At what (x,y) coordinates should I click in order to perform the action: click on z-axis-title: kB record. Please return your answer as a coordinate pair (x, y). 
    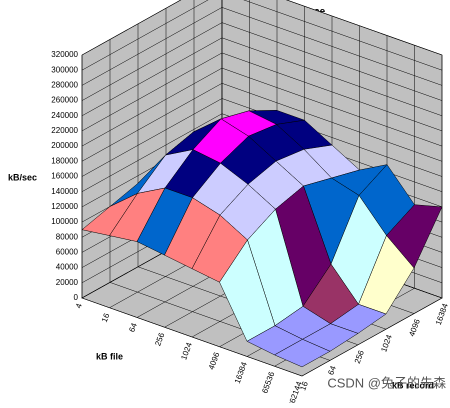
    Looking at the image, I should click on (413, 385).